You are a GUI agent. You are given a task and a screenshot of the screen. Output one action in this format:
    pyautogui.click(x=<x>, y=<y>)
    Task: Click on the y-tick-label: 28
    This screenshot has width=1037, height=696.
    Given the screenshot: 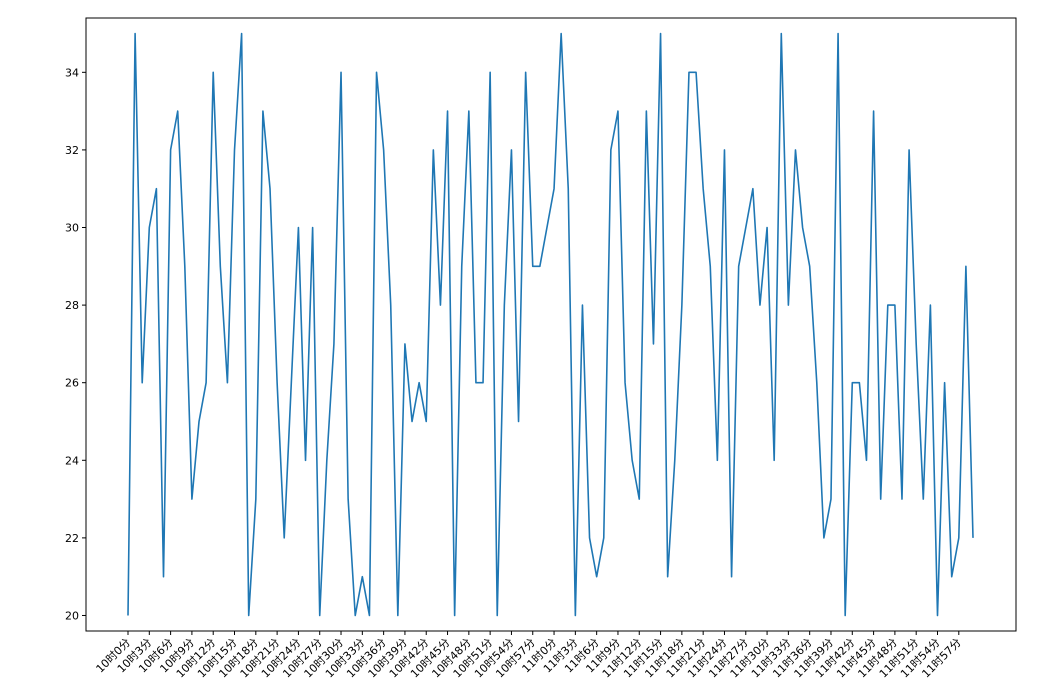 What is the action you would take?
    pyautogui.click(x=72, y=305)
    